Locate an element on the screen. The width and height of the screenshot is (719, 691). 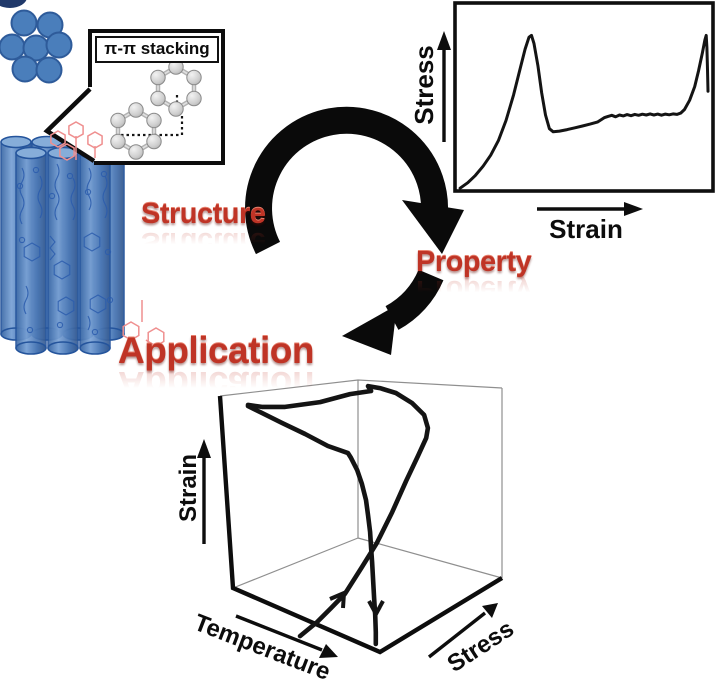
cycle-arc-top is located at coordinates (347, 180).